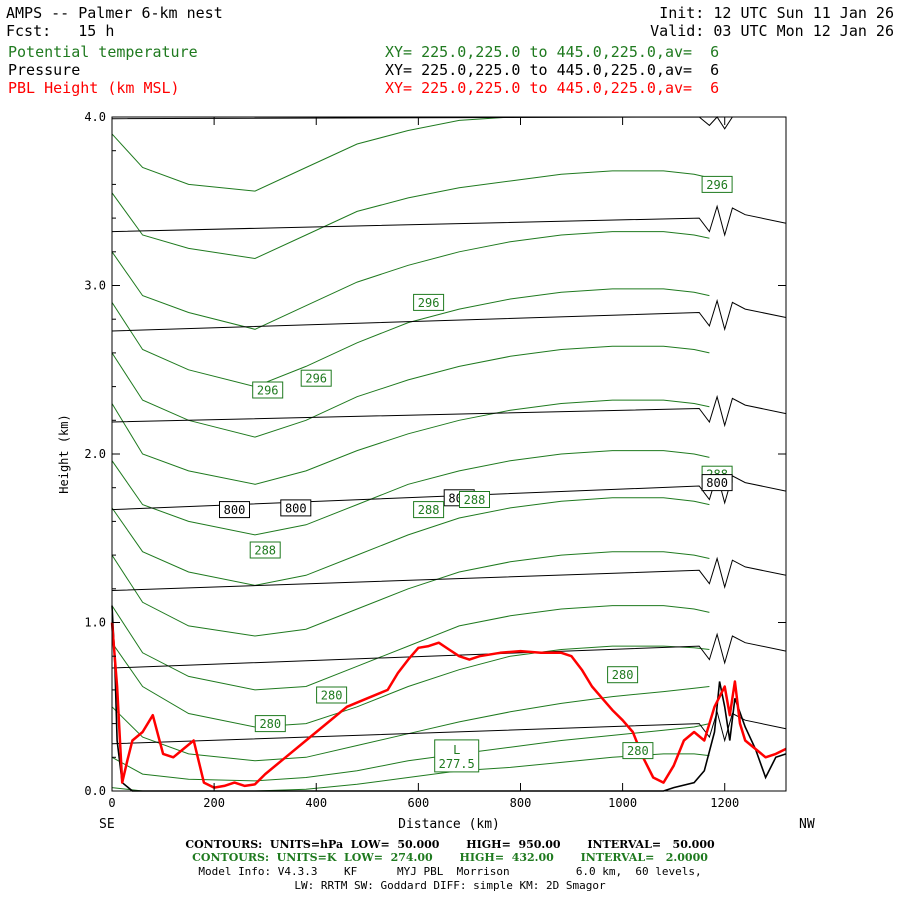 Image resolution: width=900 pixels, height=900 pixels. Describe the element at coordinates (316, 803) in the screenshot. I see `x-tick-label: 400` at that location.